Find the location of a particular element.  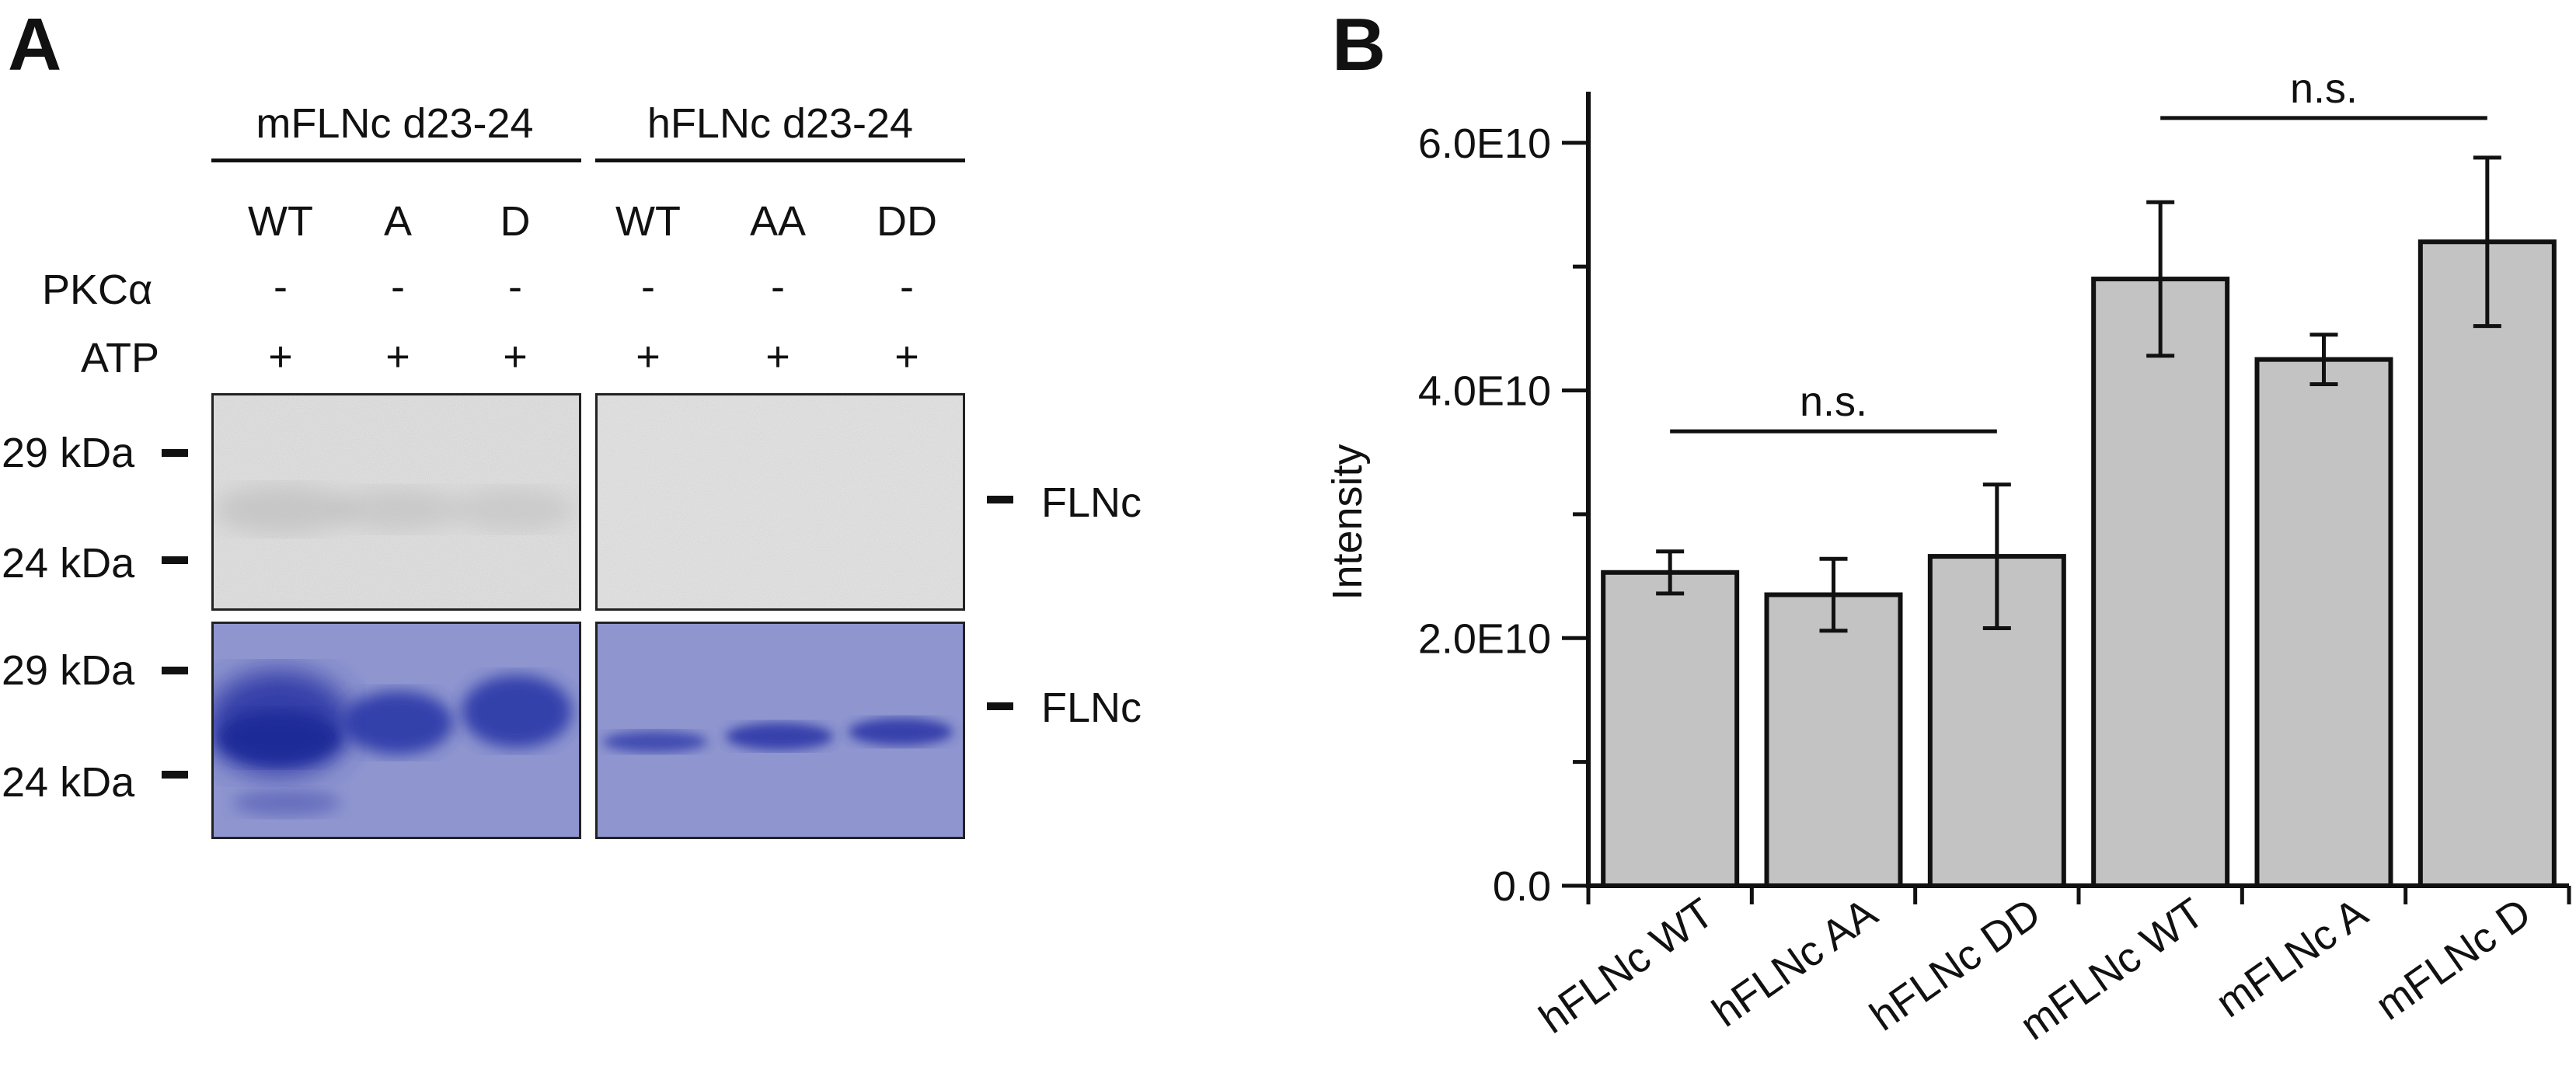

y-axis-label: Intensity is located at coordinates (1347, 522).